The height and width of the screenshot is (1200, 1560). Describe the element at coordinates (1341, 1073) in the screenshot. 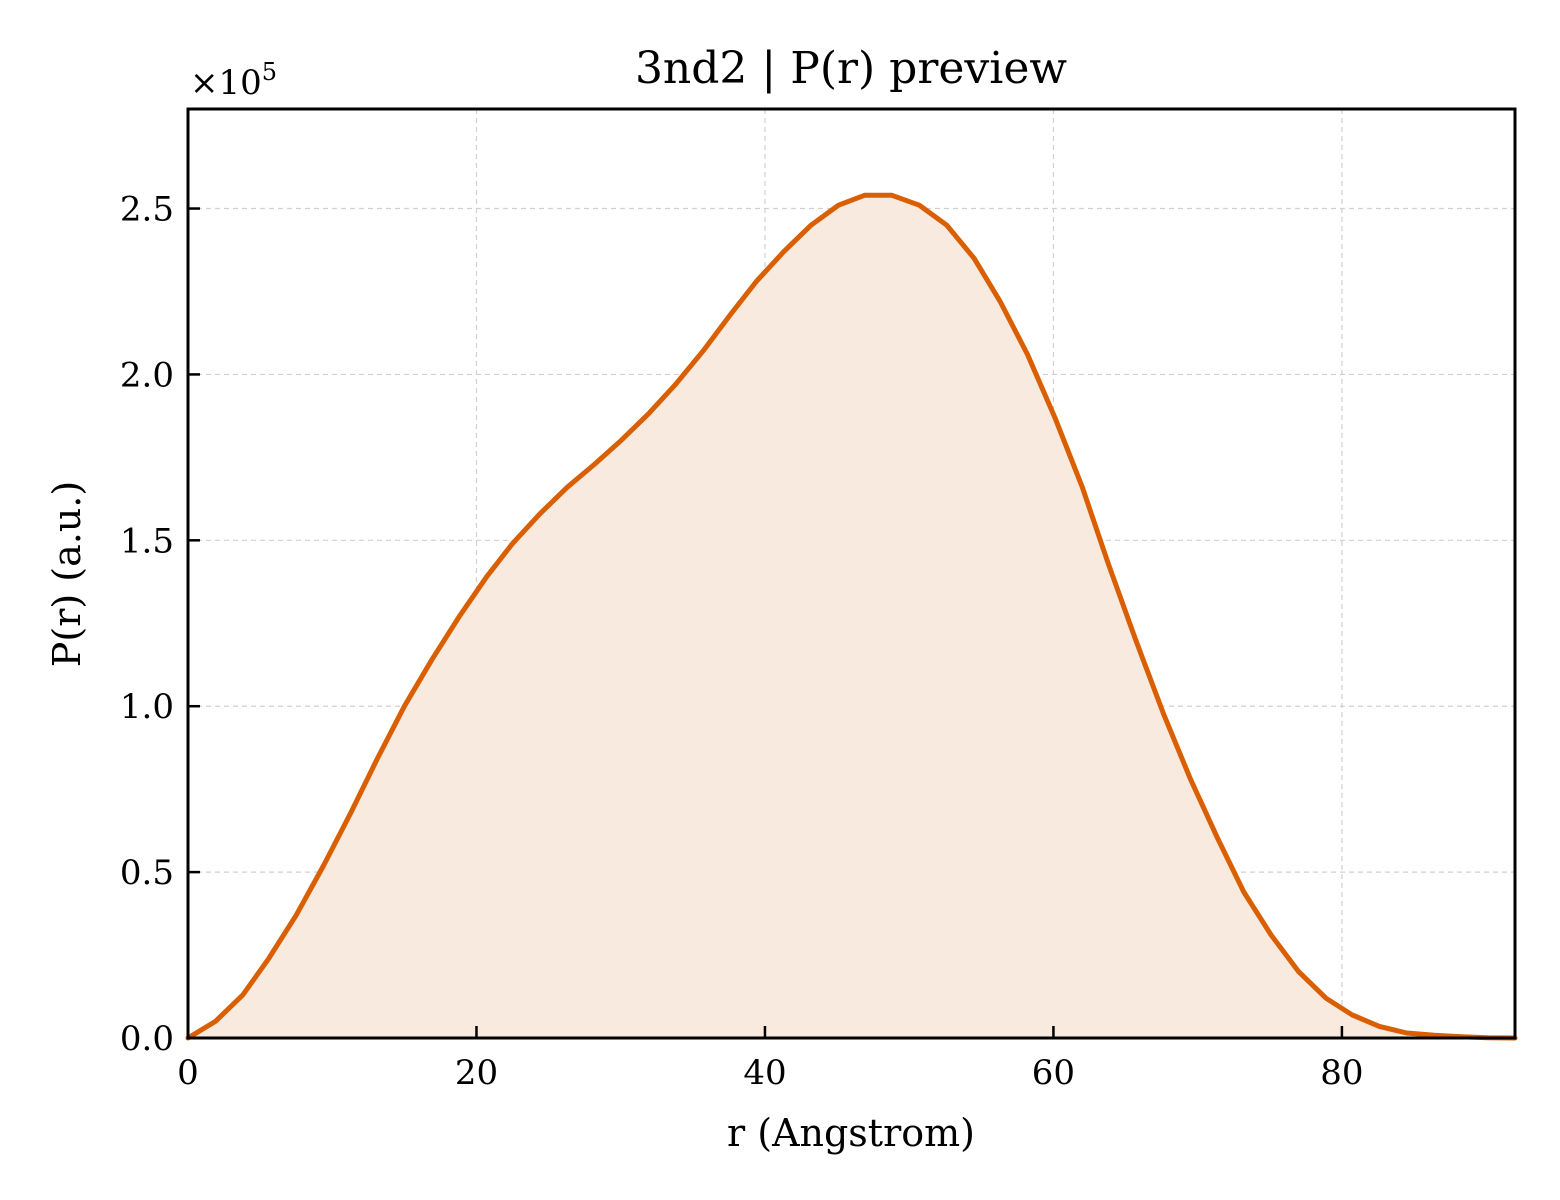

I see `x-tick-label: 80` at that location.